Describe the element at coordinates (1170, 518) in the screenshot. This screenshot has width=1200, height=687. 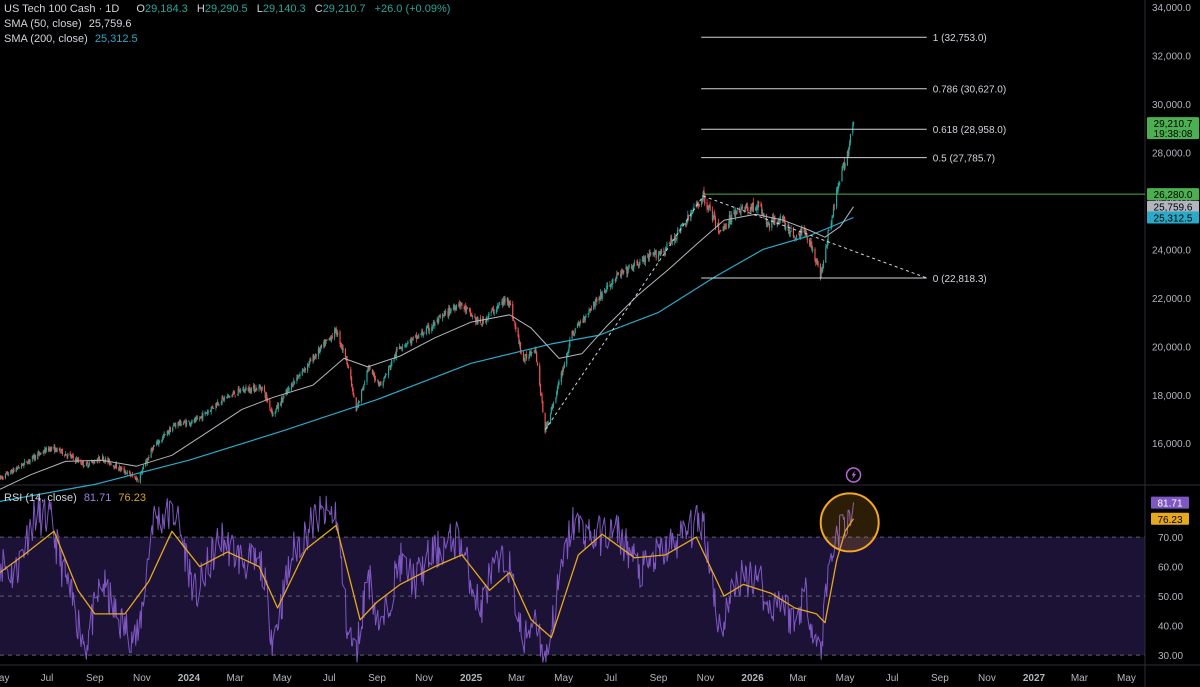
I see `rsi-tag-ma` at that location.